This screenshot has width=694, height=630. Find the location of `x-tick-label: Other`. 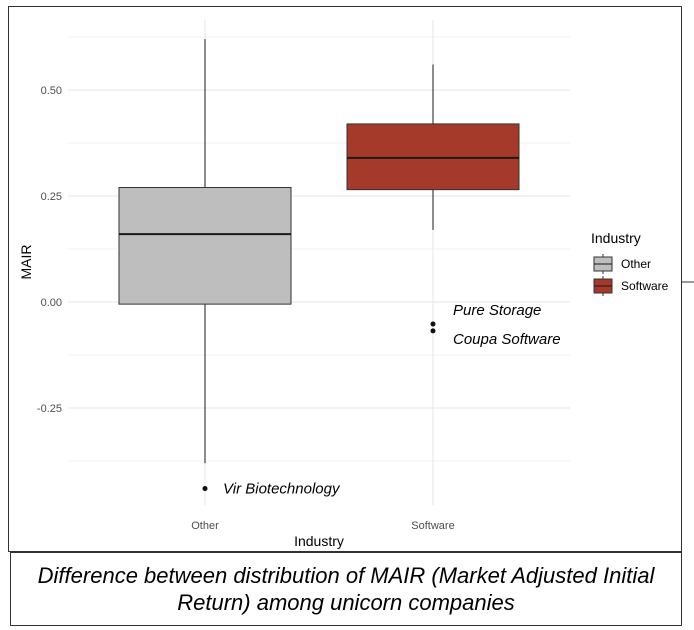

x-tick-label: Other is located at coordinates (205, 526).